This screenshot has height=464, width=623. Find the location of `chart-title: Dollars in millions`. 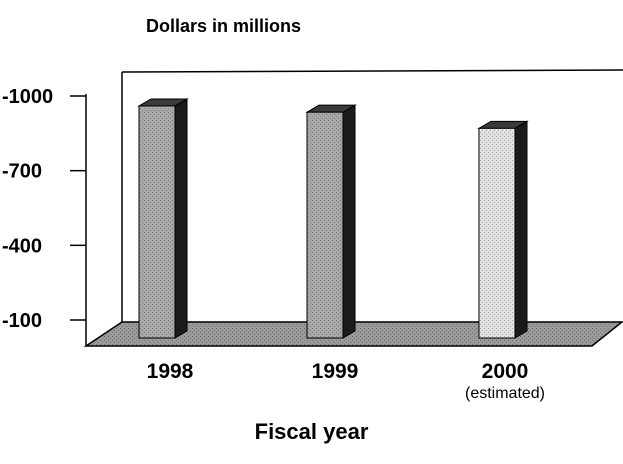

chart-title: Dollars in millions is located at coordinates (224, 26).